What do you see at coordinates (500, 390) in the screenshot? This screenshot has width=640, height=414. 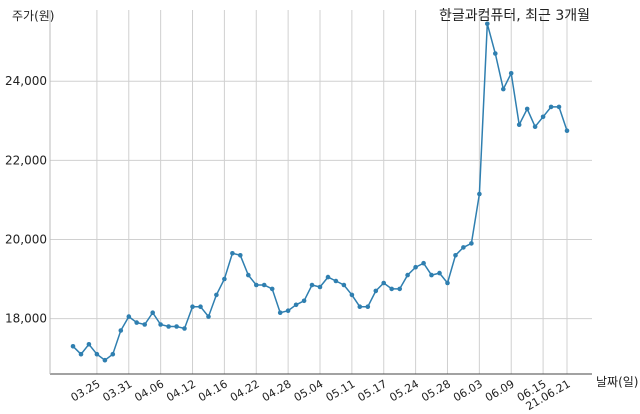 I see `x-tick-label: 06.09` at bounding box center [500, 390].